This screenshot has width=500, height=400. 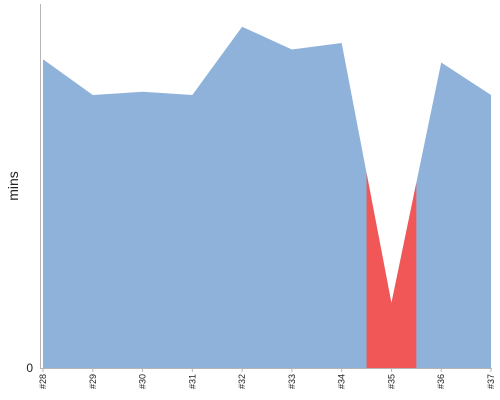 I want to click on y-axis-ticks: 0, so click(x=29, y=368).